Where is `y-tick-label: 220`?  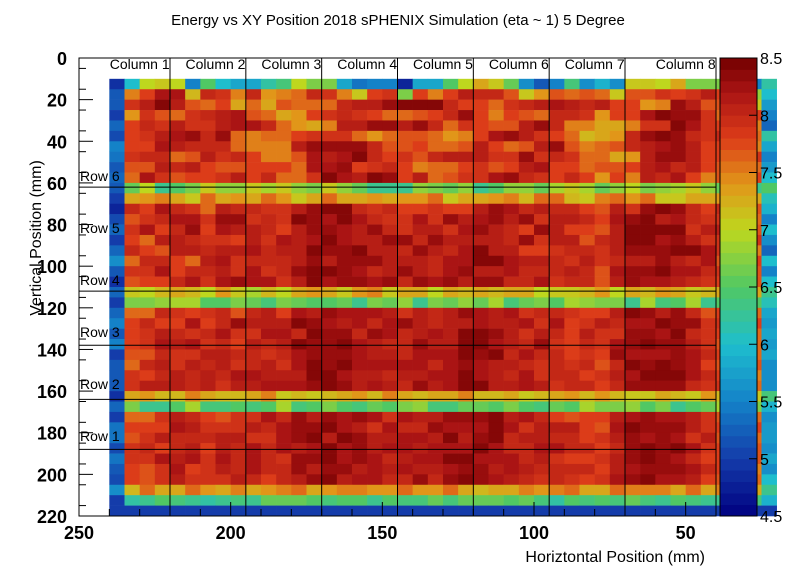
y-tick-label: 220 is located at coordinates (52, 517).